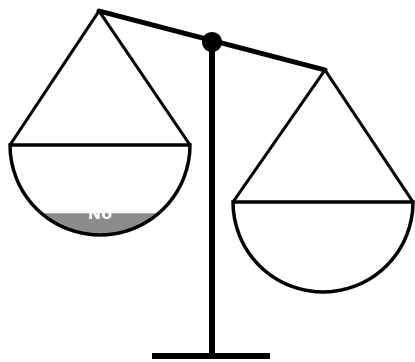 Image resolution: width=415 pixels, height=362 pixels. Describe the element at coordinates (100, 186) in the screenshot. I see `pan-no-percent: 41,7%` at that location.